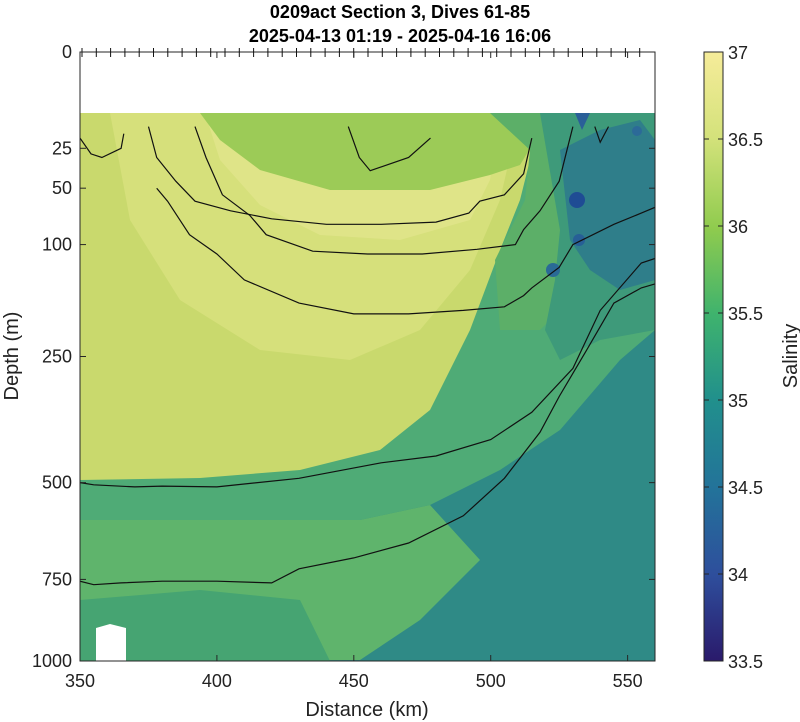  I want to click on y-tick-label: 1000, so click(52, 661).